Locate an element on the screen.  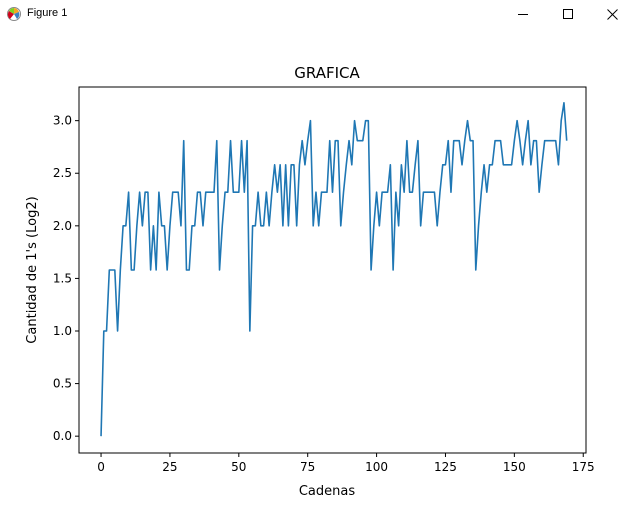
minimize-button is located at coordinates (522, 14).